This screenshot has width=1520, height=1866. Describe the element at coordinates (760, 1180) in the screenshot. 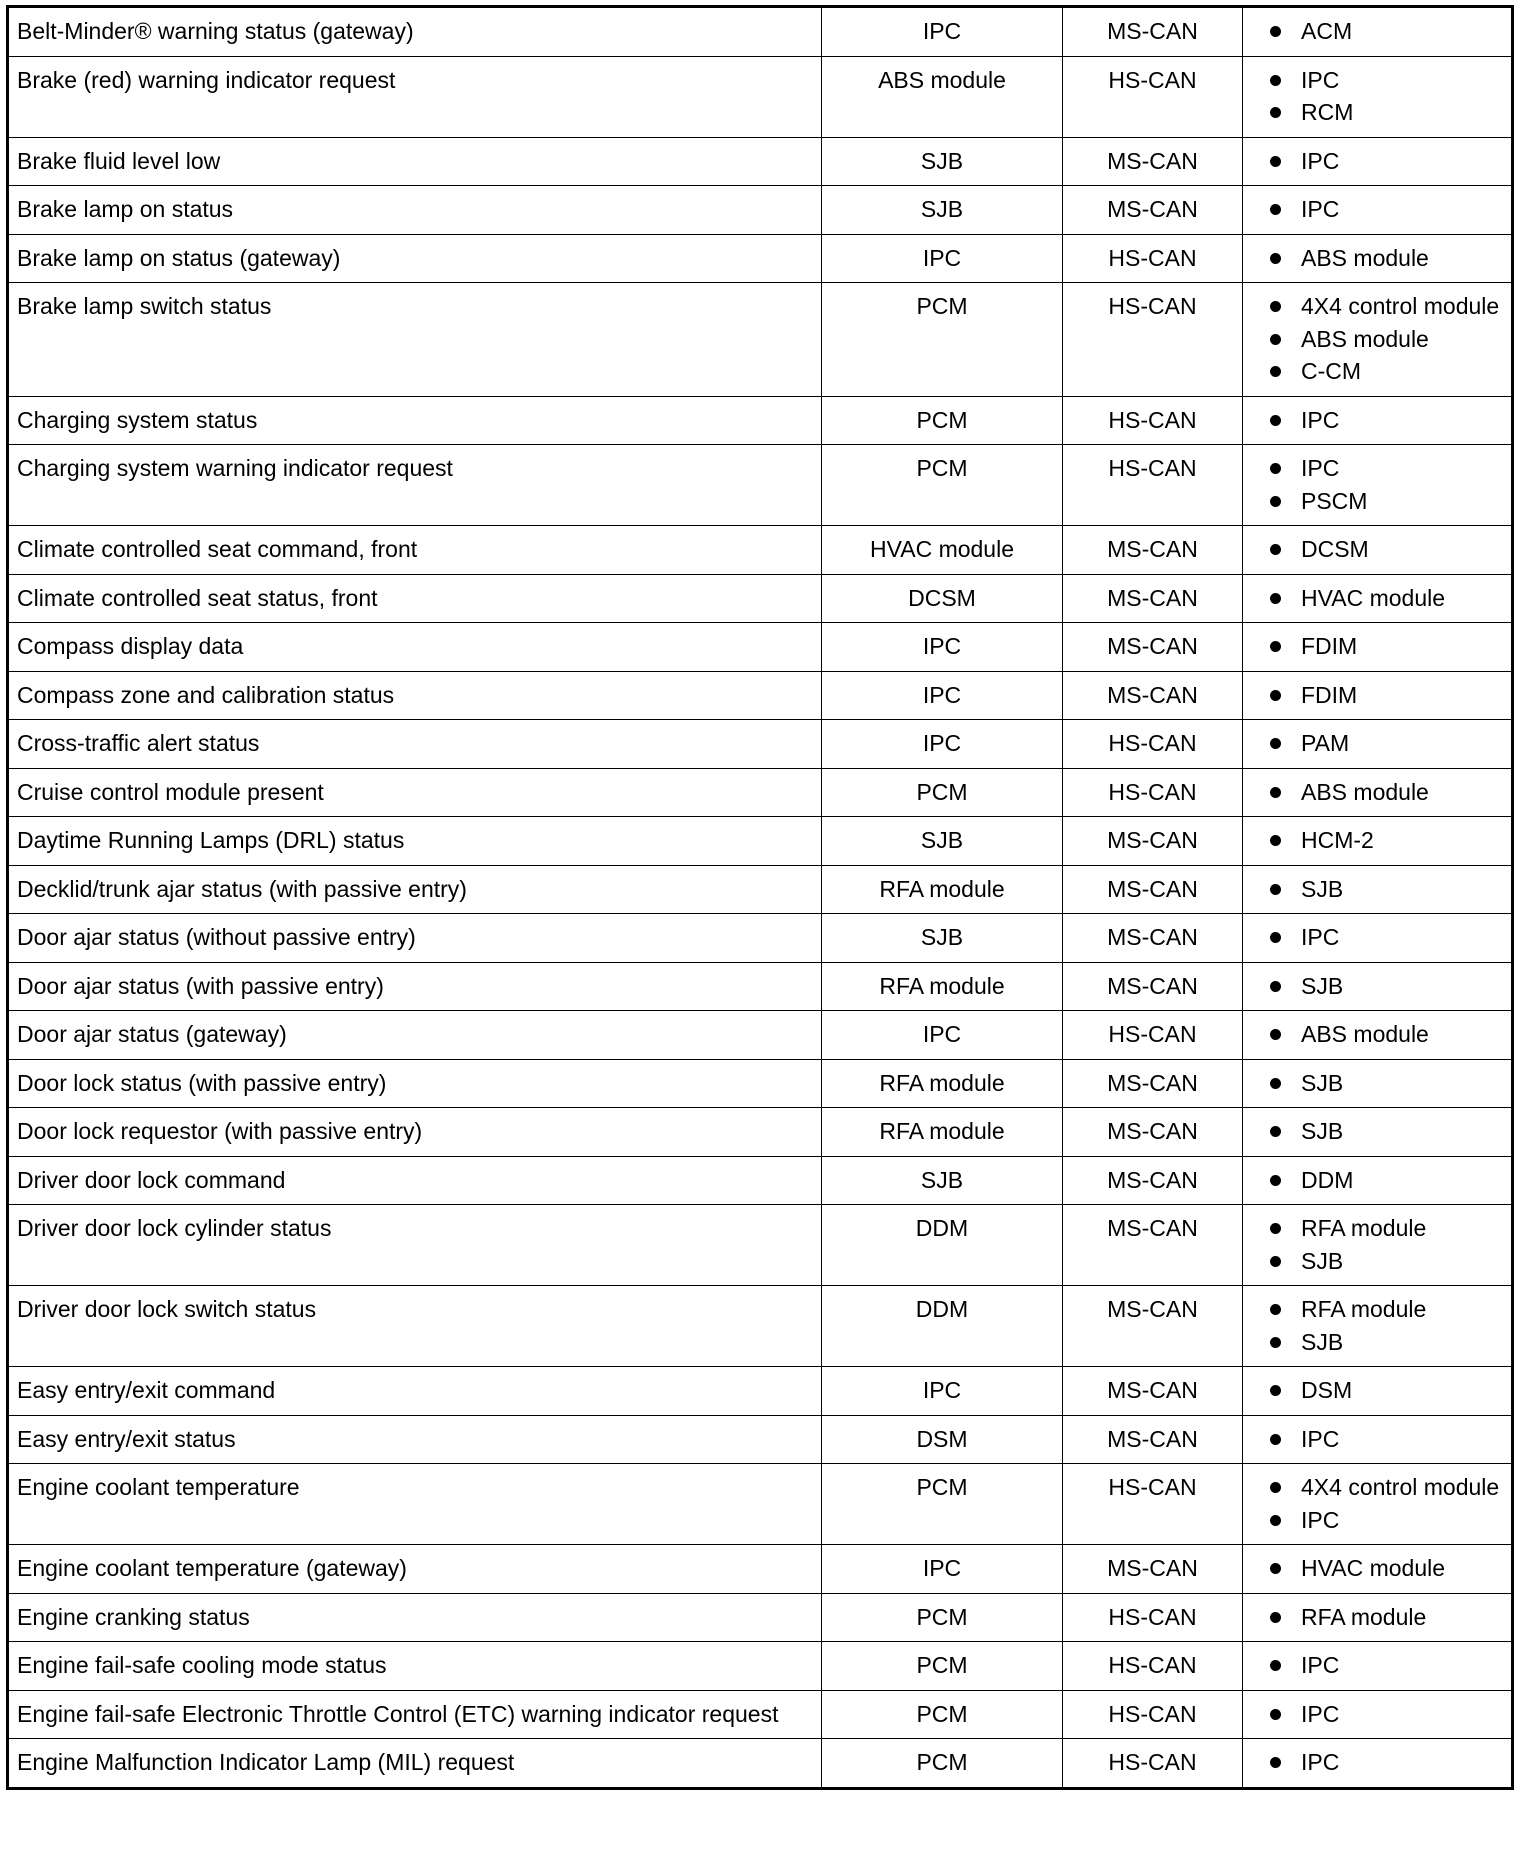

I see `table-row: Driver door lock command SJB MS-CAN DDM` at that location.